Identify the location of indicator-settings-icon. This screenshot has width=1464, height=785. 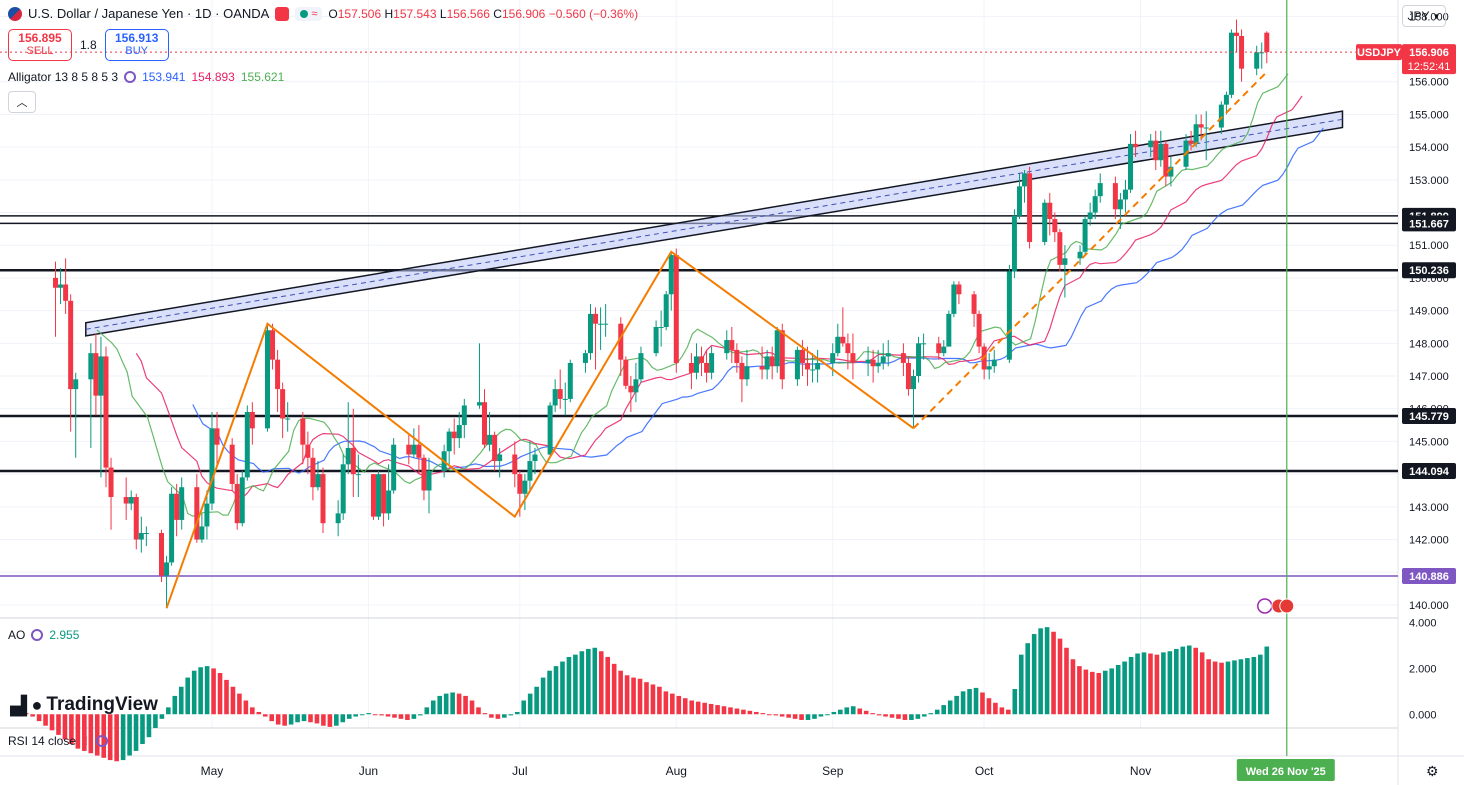
(130, 77).